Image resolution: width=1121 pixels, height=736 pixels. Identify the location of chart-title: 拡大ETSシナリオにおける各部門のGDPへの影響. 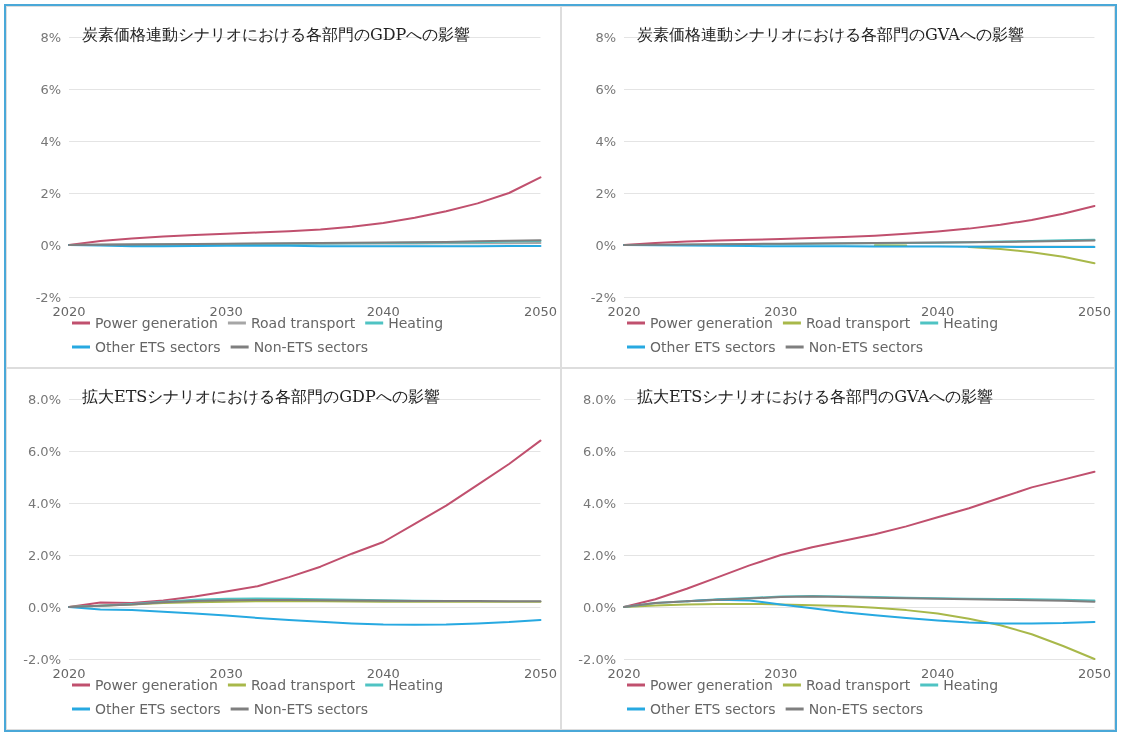
(261, 396).